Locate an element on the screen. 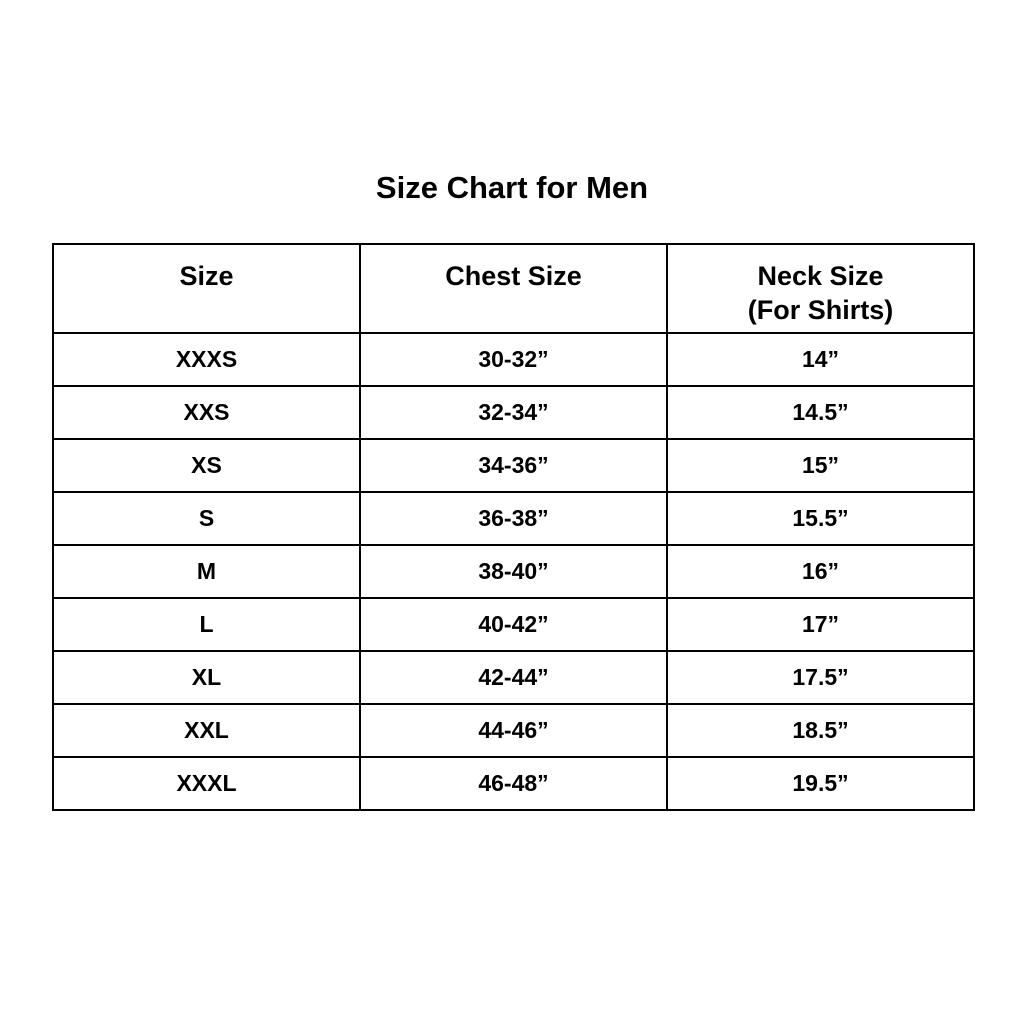 This screenshot has height=1024, width=1024. table-row: L 40-42” 17” is located at coordinates (513, 624).